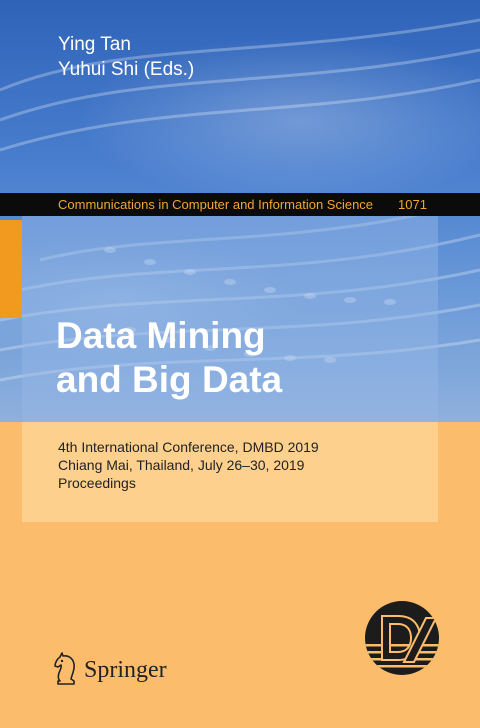 The height and width of the screenshot is (728, 480). What do you see at coordinates (412, 204) in the screenshot?
I see `series-number: 1071` at bounding box center [412, 204].